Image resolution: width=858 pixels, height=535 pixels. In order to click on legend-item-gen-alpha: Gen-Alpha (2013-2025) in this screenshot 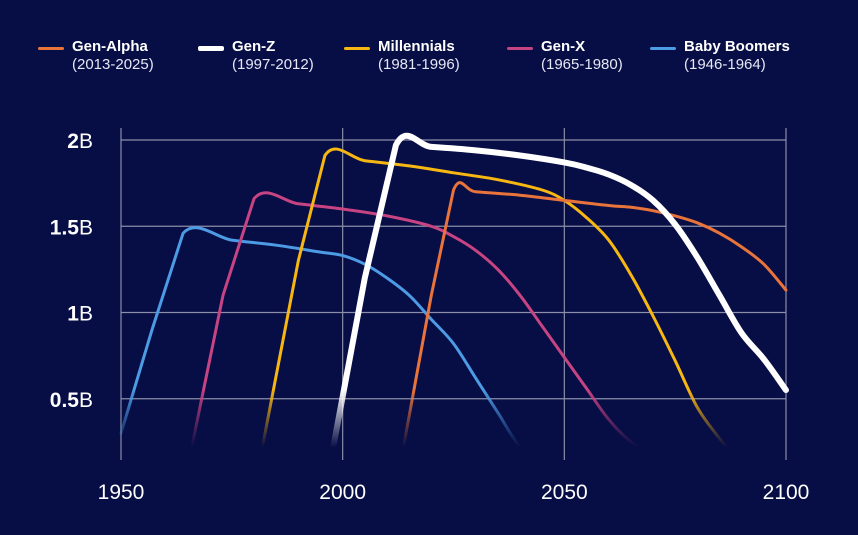, I will do `click(96, 56)`.